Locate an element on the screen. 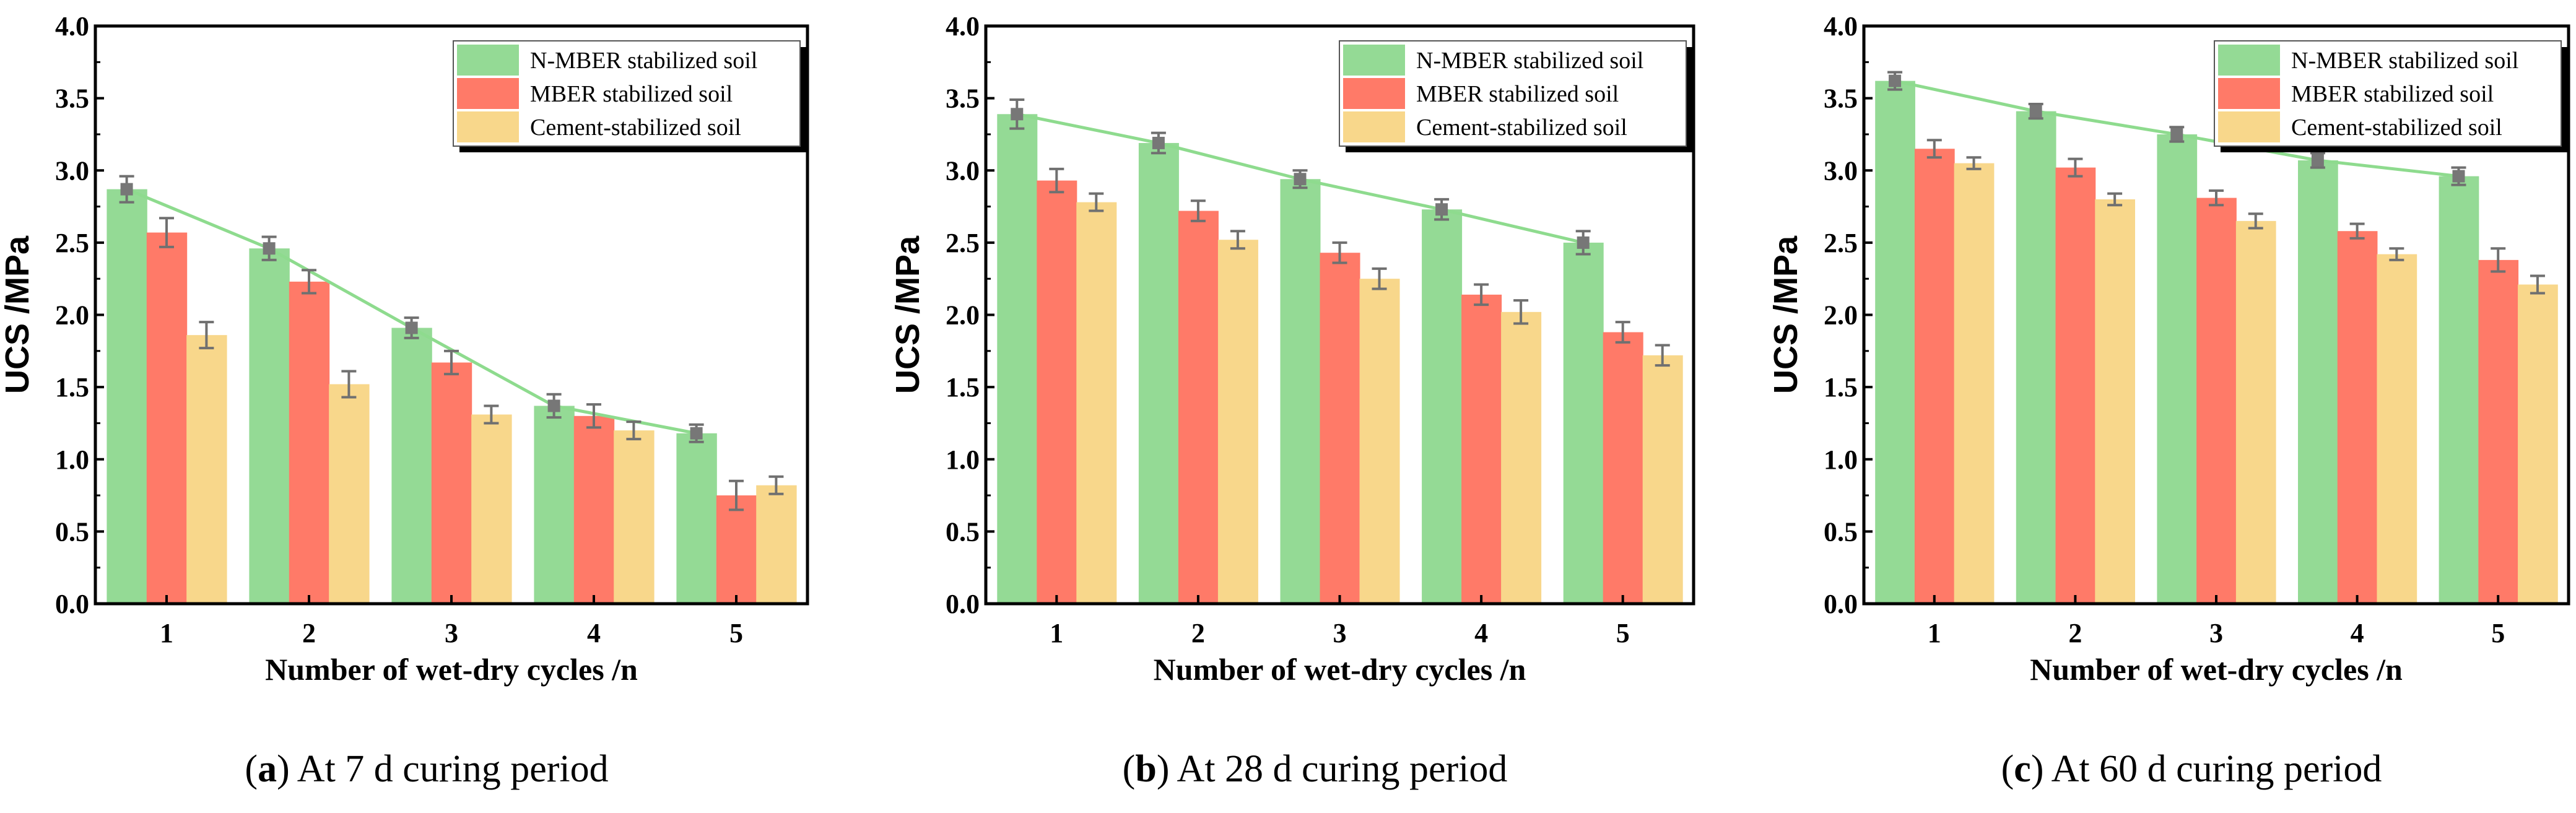 The height and width of the screenshot is (813, 2576). y-tick-label: 0.0 is located at coordinates (963, 604).